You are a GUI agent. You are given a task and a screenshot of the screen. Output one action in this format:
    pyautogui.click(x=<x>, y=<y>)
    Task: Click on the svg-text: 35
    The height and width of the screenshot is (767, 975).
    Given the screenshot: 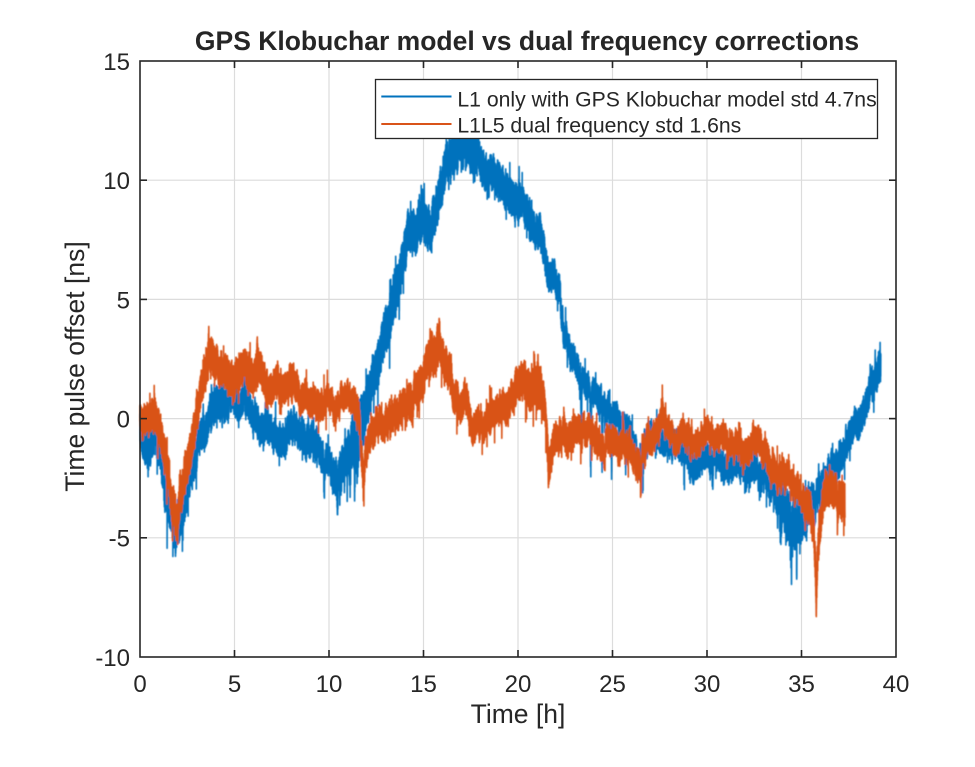 What is the action you would take?
    pyautogui.click(x=801, y=684)
    